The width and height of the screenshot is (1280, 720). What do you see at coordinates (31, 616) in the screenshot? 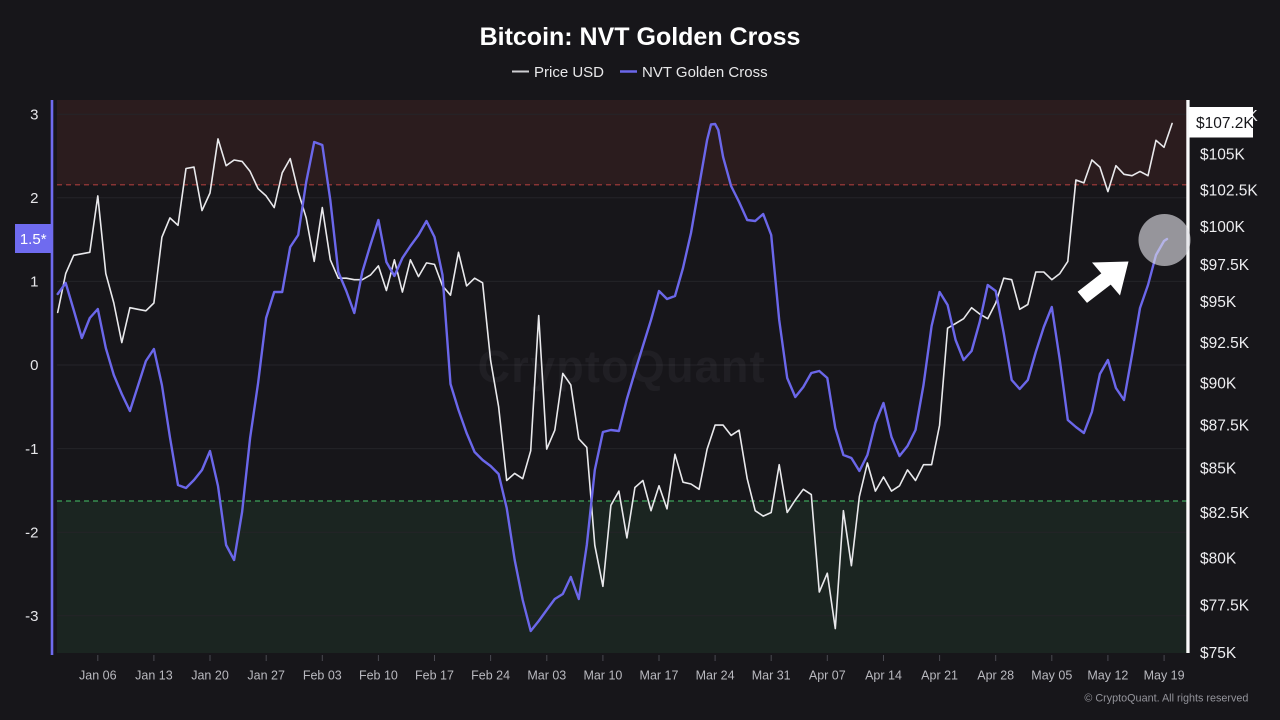
I see `svg-text: -3` at bounding box center [31, 616].